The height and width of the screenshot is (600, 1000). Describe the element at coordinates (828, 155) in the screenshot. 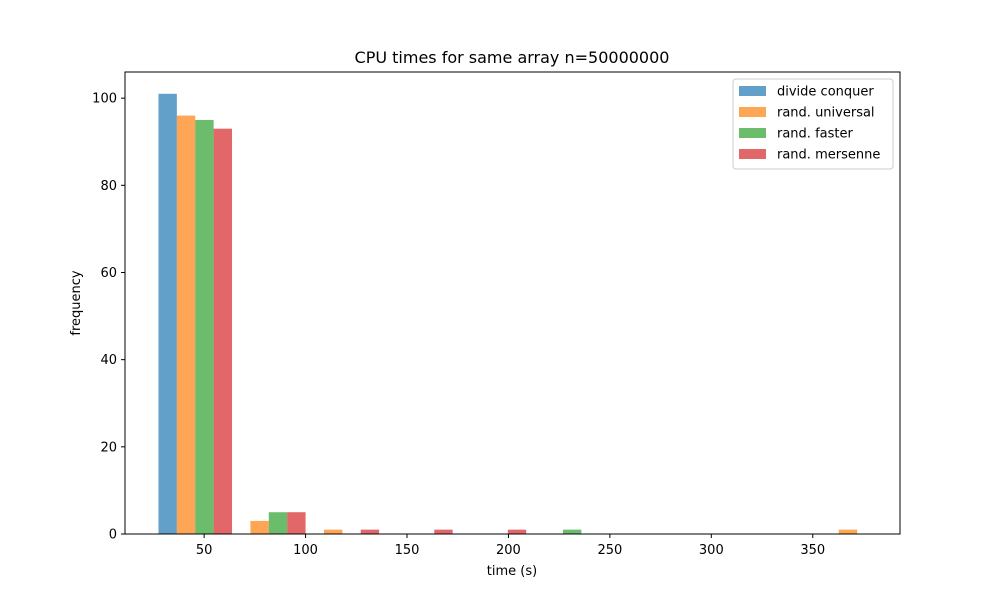

I see `legend-label: rand. mersenne` at that location.